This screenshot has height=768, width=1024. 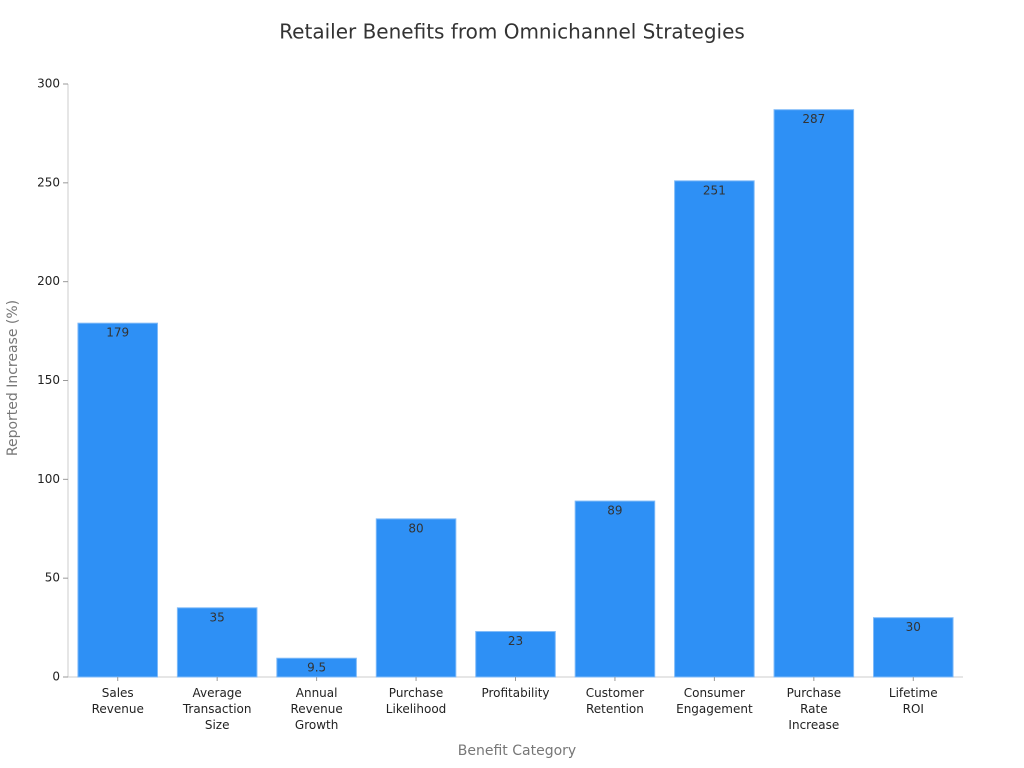 I want to click on x-tick-label: Average Transaction Size, so click(x=217, y=709).